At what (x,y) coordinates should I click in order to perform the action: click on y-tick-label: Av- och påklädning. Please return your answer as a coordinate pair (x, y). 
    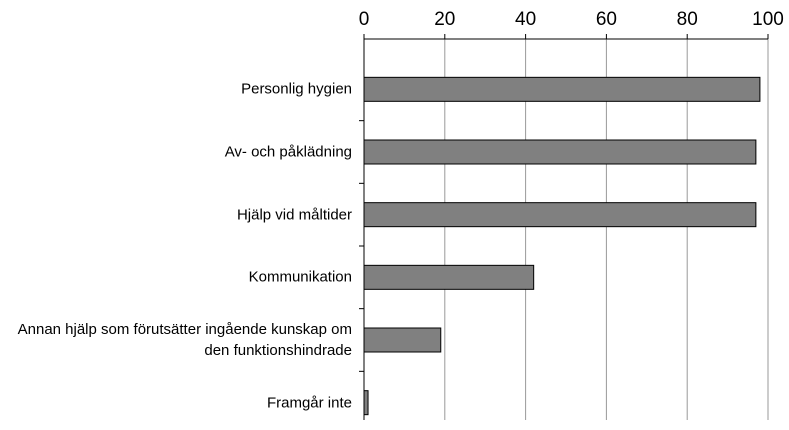
    Looking at the image, I should click on (288, 152).